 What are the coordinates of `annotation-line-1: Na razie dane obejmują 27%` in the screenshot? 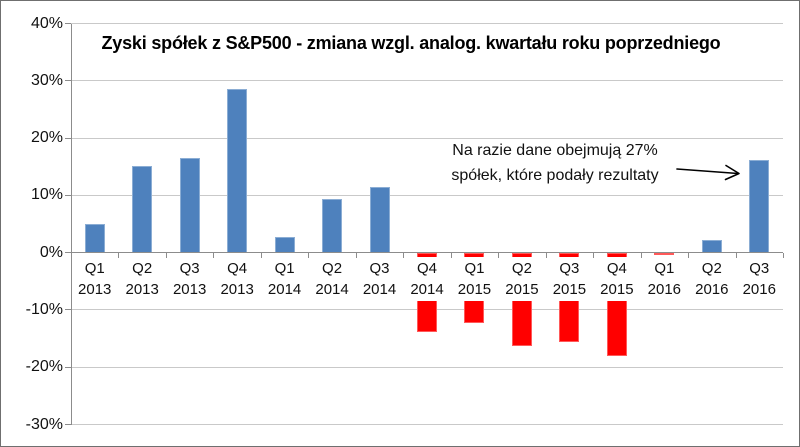 It's located at (555, 150).